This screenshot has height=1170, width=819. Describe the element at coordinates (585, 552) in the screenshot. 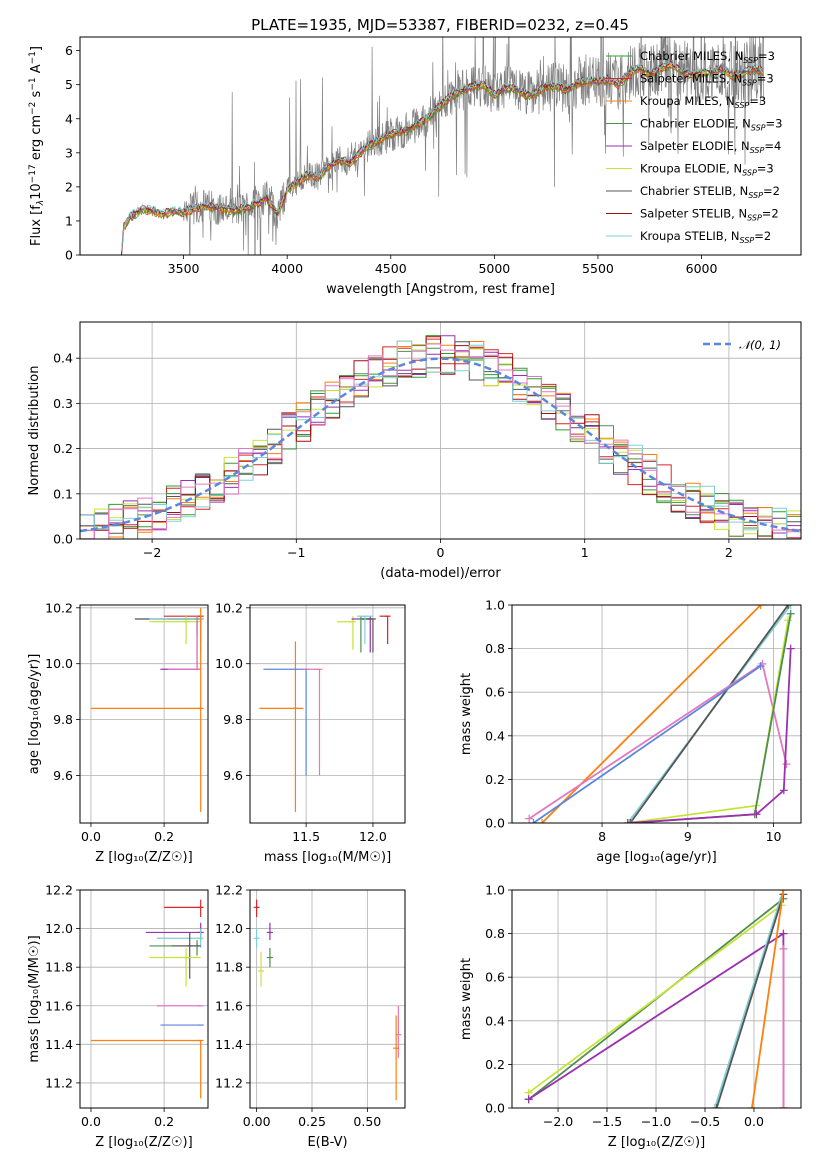

I see `x-tick-label: 1` at that location.